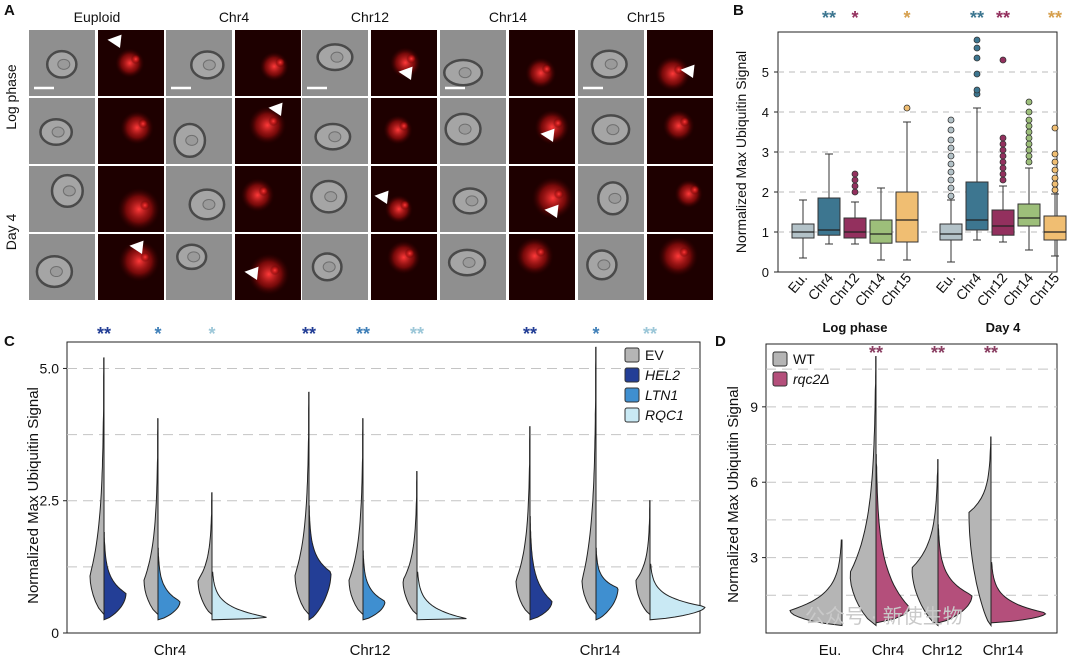 The image size is (1080, 658). Describe the element at coordinates (765, 272) in the screenshot. I see `y-tick-label: 0` at that location.